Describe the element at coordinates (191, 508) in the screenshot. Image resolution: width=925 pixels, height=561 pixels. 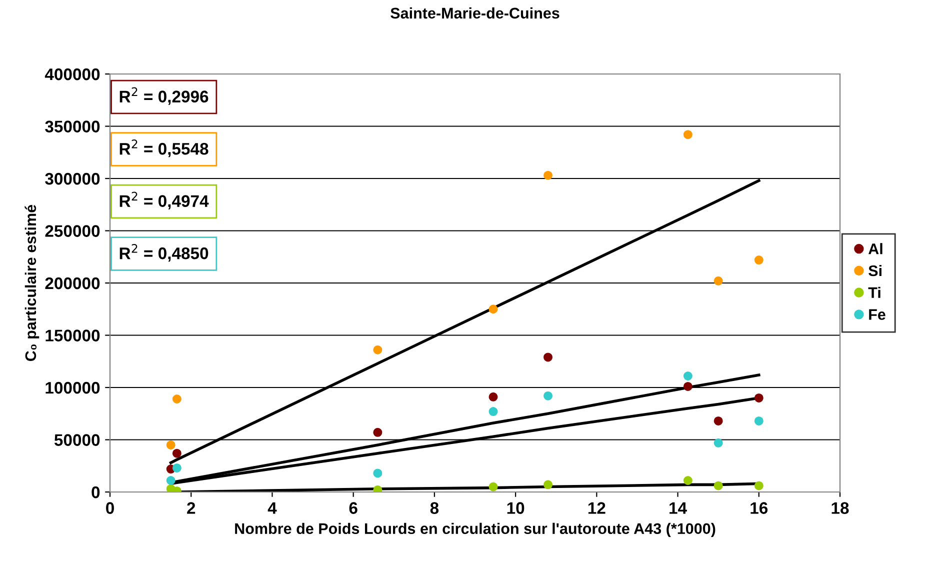
I see `x-tick-label: 2` at that location.